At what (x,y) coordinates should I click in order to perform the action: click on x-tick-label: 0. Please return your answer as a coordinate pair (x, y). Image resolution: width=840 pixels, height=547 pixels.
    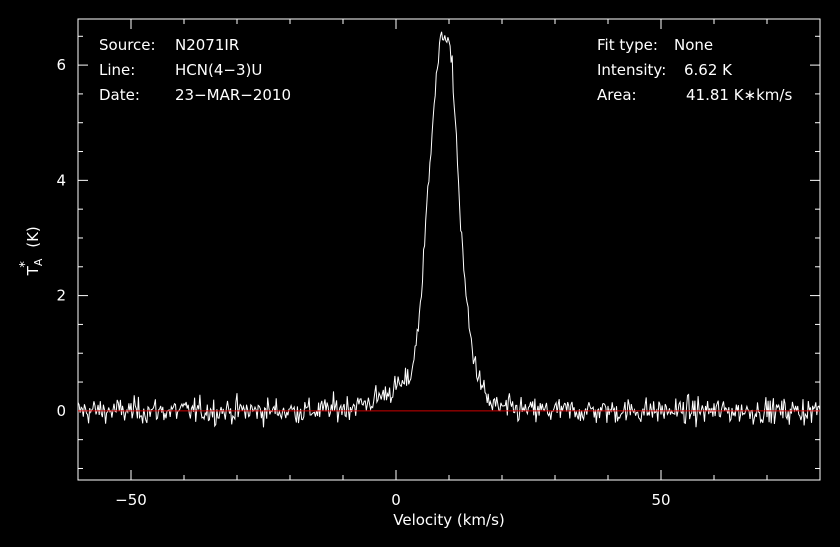
    Looking at the image, I should click on (396, 500).